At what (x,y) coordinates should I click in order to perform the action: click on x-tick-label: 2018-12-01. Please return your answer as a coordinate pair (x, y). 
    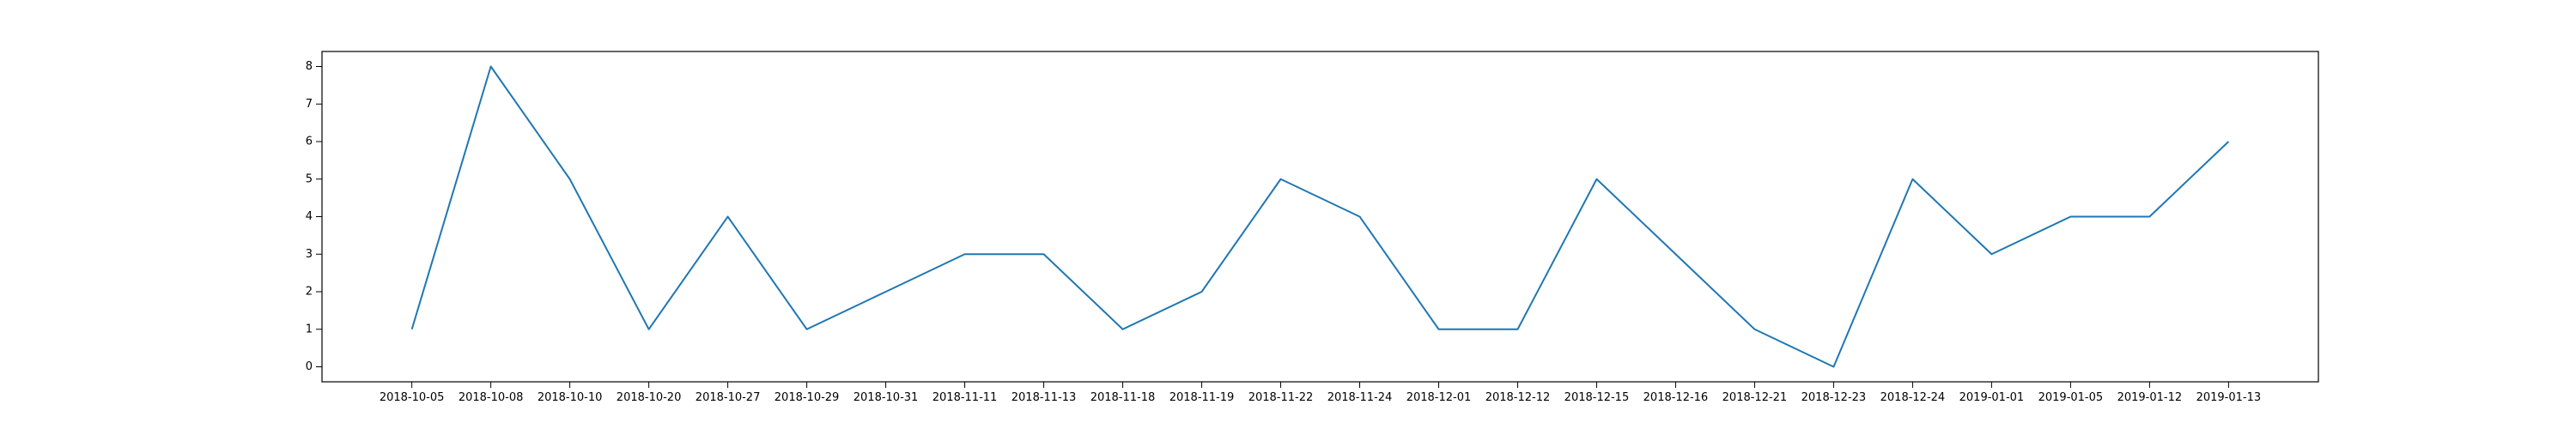
    Looking at the image, I should click on (1439, 398).